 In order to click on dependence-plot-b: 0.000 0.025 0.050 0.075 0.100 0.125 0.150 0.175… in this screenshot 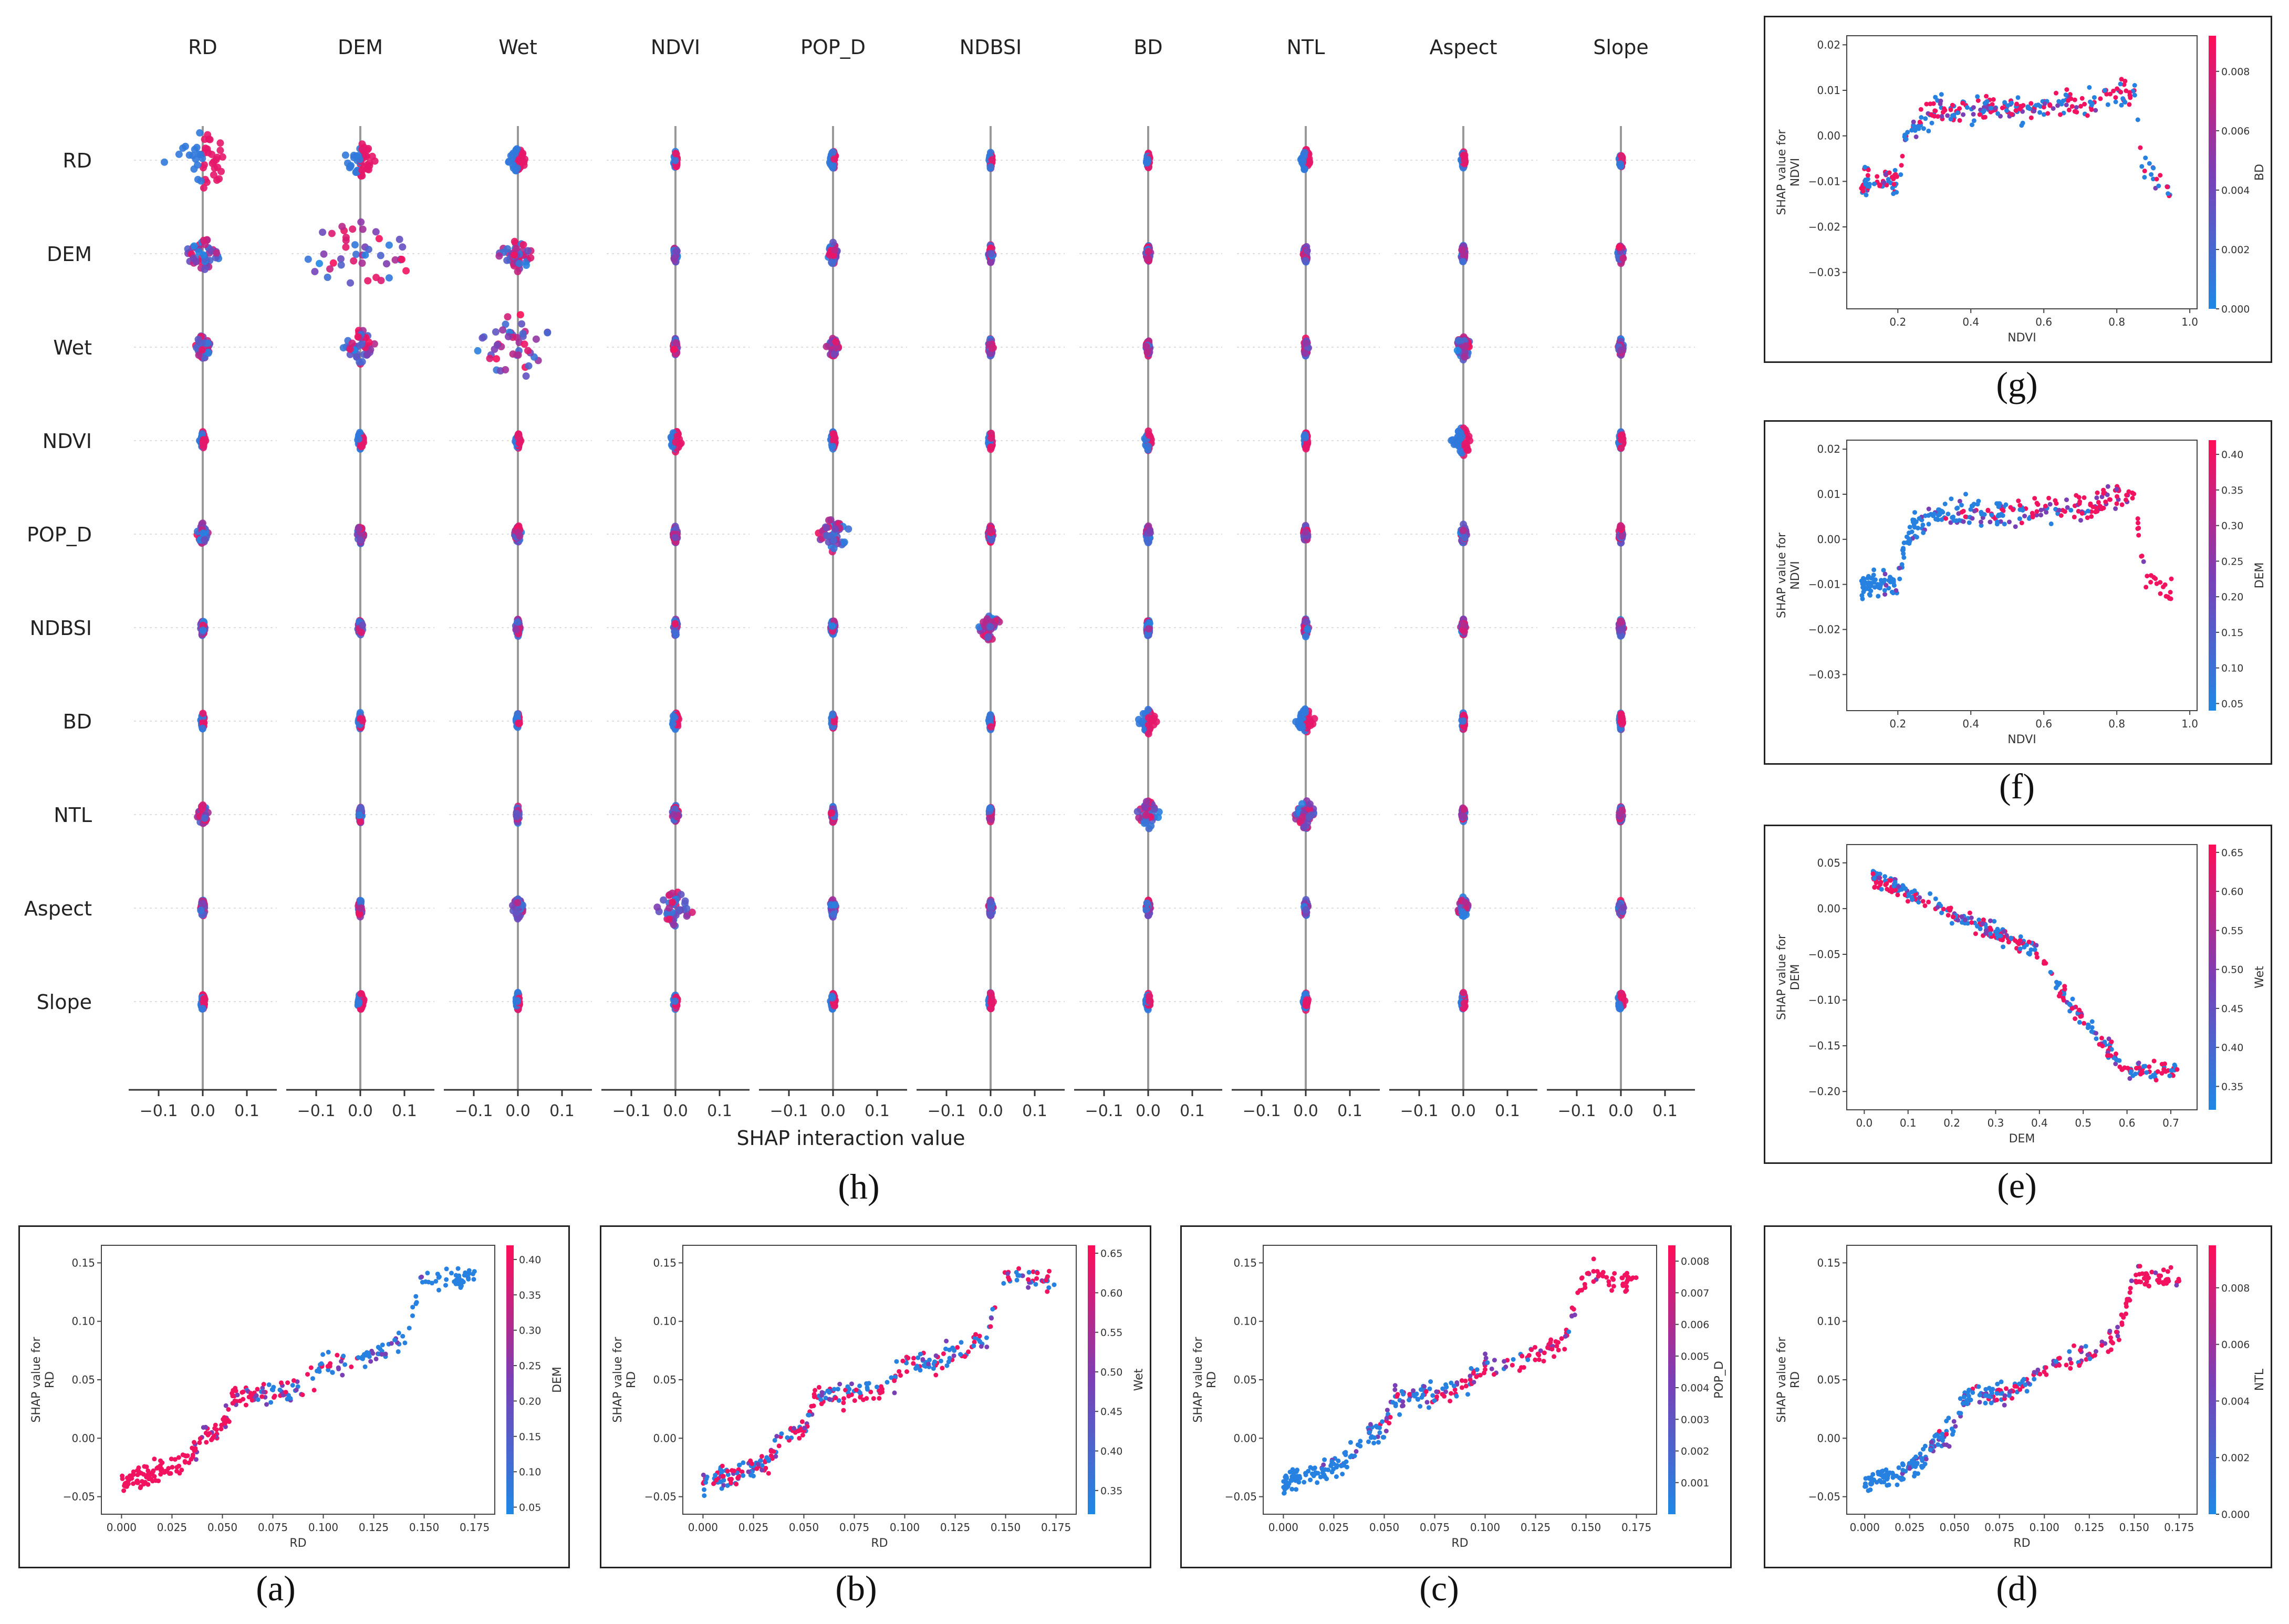, I will do `click(875, 1396)`.